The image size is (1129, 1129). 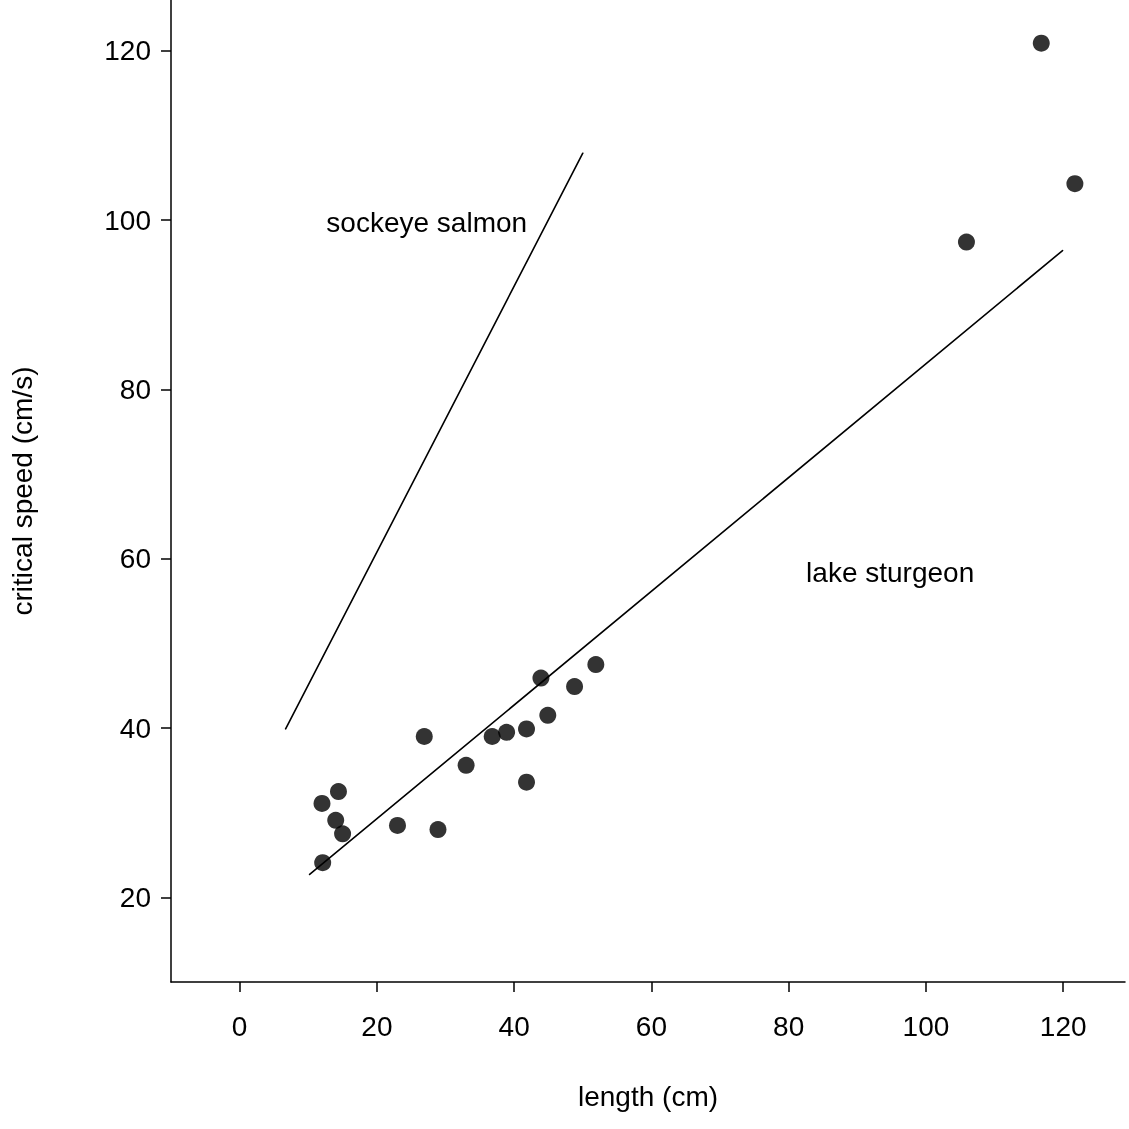 I want to click on y-tick-label: 80, so click(x=135, y=389).